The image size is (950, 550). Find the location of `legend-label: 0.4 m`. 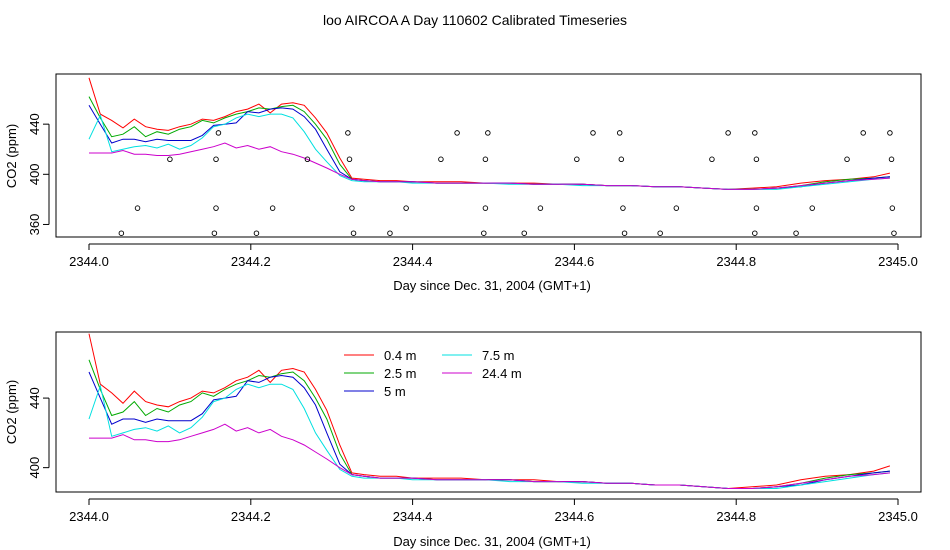

legend-label: 0.4 m is located at coordinates (400, 355).